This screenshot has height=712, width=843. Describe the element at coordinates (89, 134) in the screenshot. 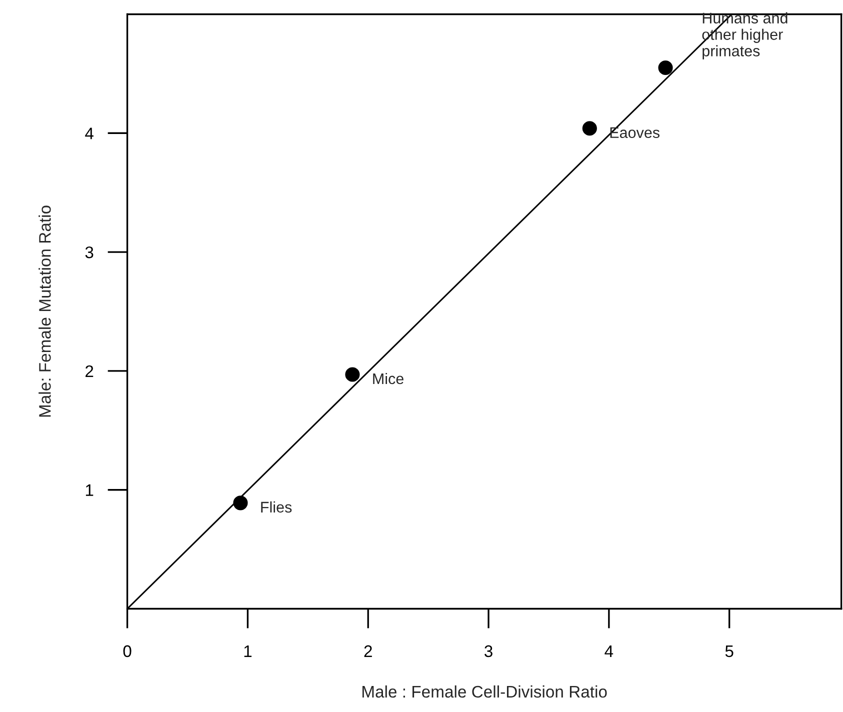

I see `y-tick-label: 4` at that location.